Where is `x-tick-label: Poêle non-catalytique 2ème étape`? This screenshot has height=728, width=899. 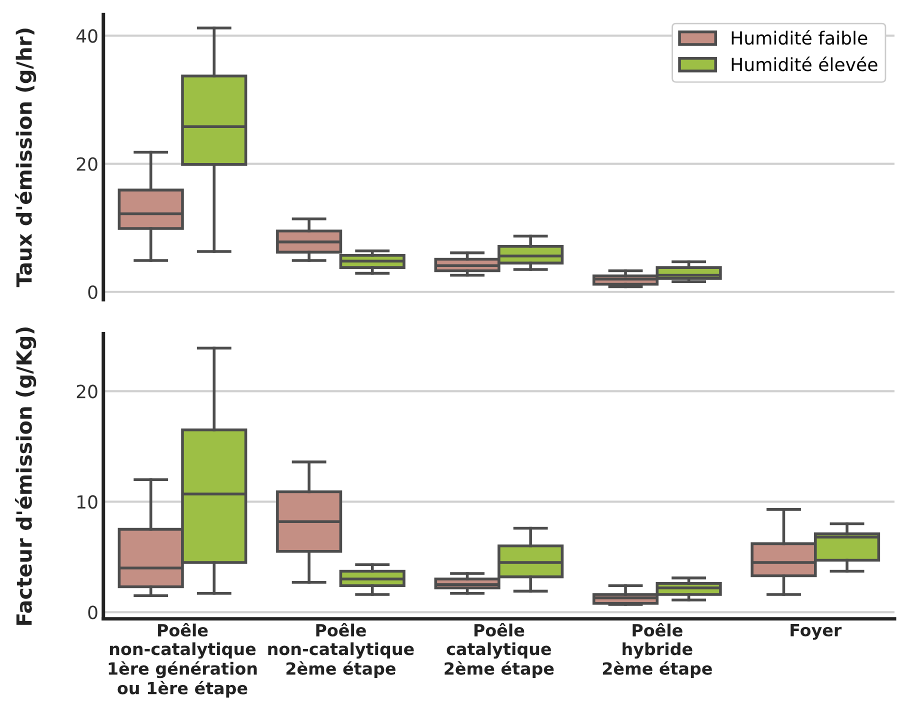 x-tick-label: Poêle non-catalytique 2ème étape is located at coordinates (341, 650).